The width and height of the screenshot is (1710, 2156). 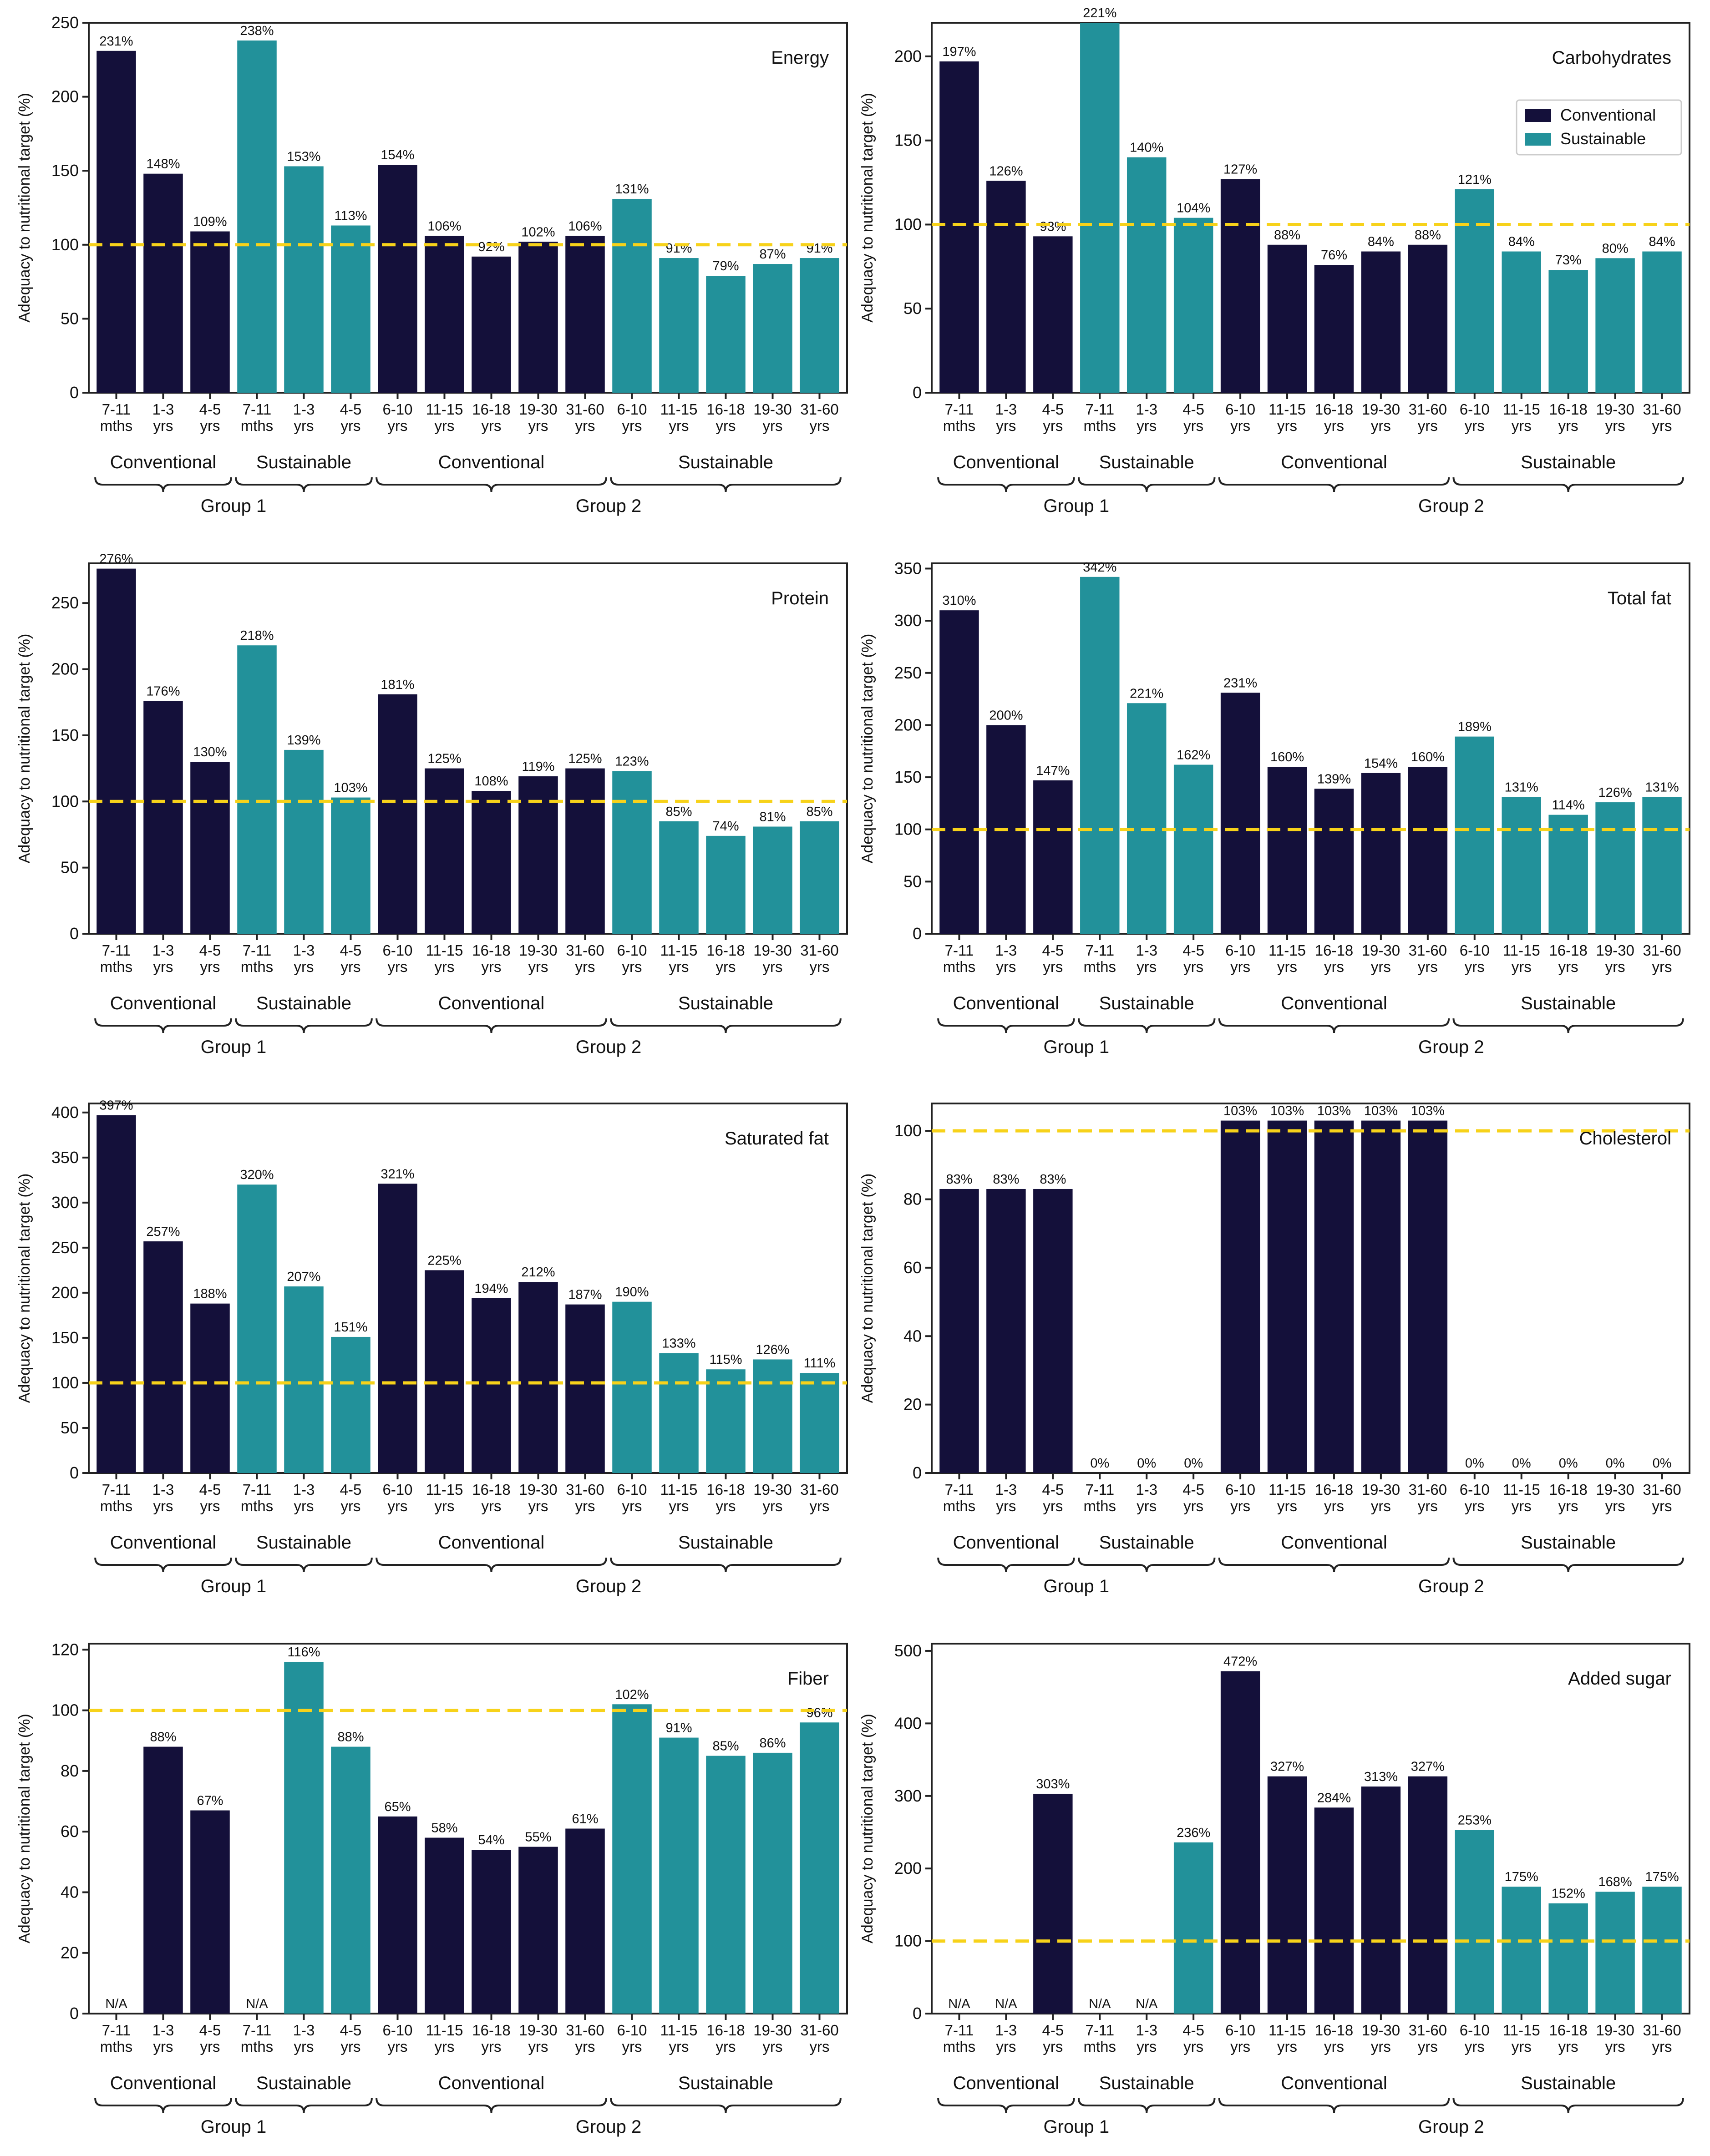 I want to click on bar-value-label: 187%, so click(x=585, y=1295).